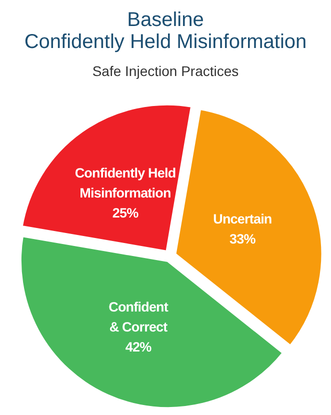 The width and height of the screenshot is (331, 415). Describe the element at coordinates (138, 317) in the screenshot. I see `slice-label: Confident & Correct` at that location.